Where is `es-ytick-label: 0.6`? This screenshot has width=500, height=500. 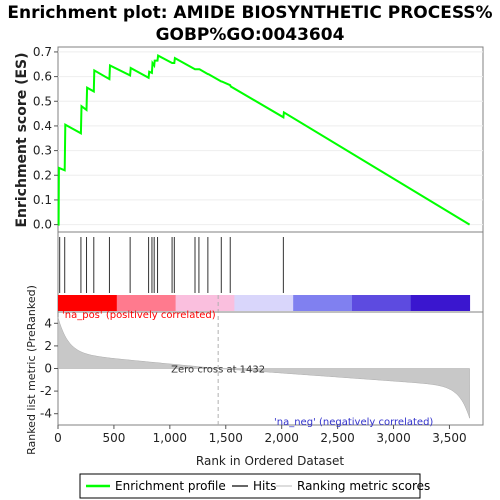 es-ytick-label: 0.6 is located at coordinates (42, 77).